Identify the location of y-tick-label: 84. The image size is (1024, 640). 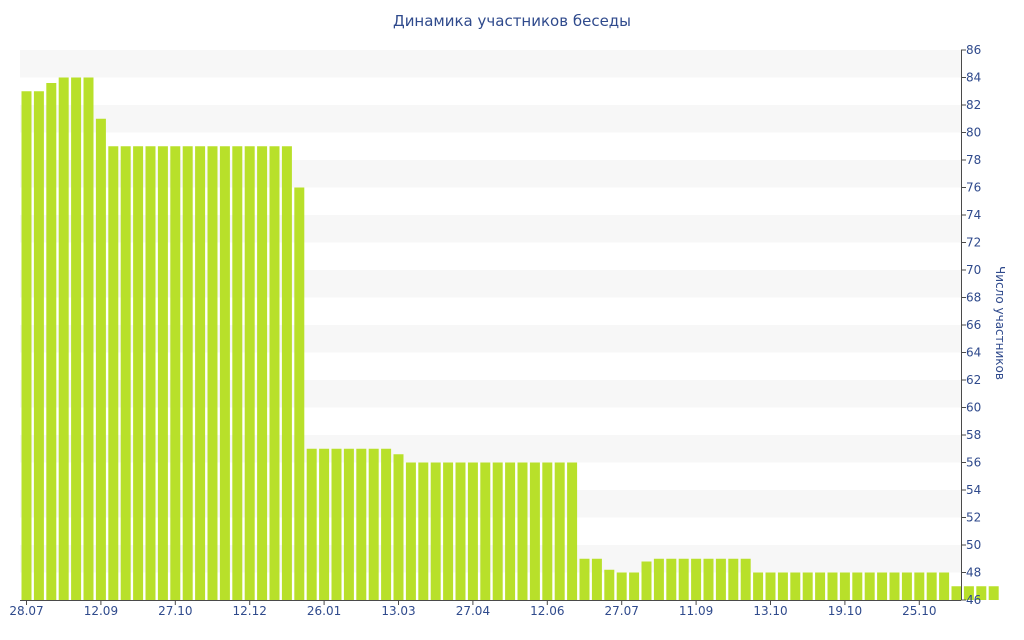
(973, 78).